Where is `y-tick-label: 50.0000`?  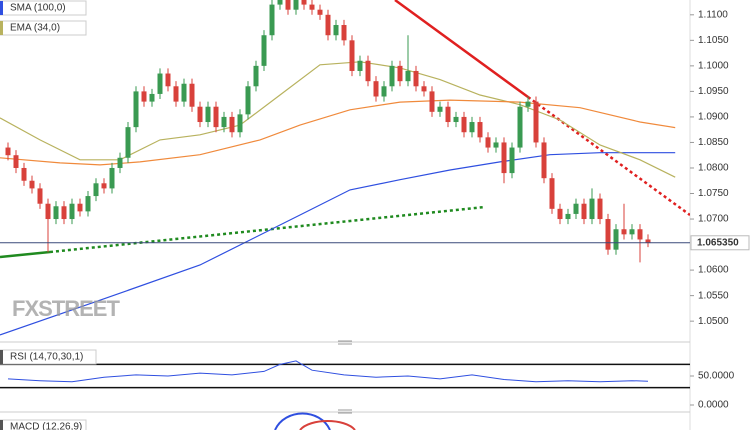
y-tick-label: 50.0000 is located at coordinates (716, 376).